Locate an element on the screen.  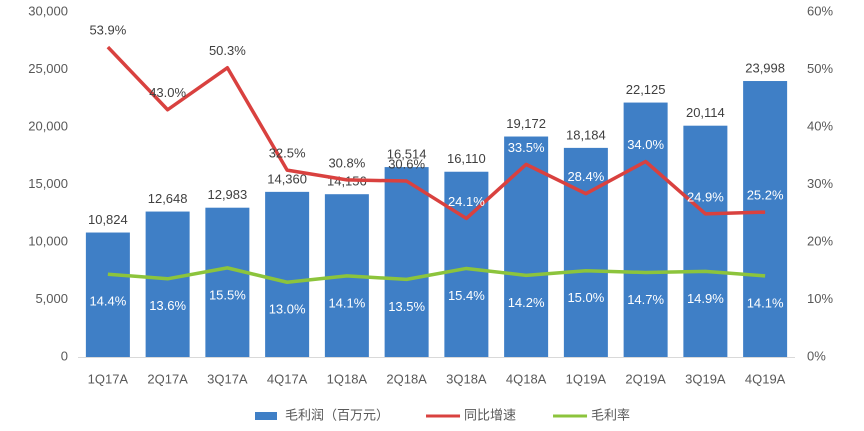
line-value-label: 13.6% is located at coordinates (167, 305).